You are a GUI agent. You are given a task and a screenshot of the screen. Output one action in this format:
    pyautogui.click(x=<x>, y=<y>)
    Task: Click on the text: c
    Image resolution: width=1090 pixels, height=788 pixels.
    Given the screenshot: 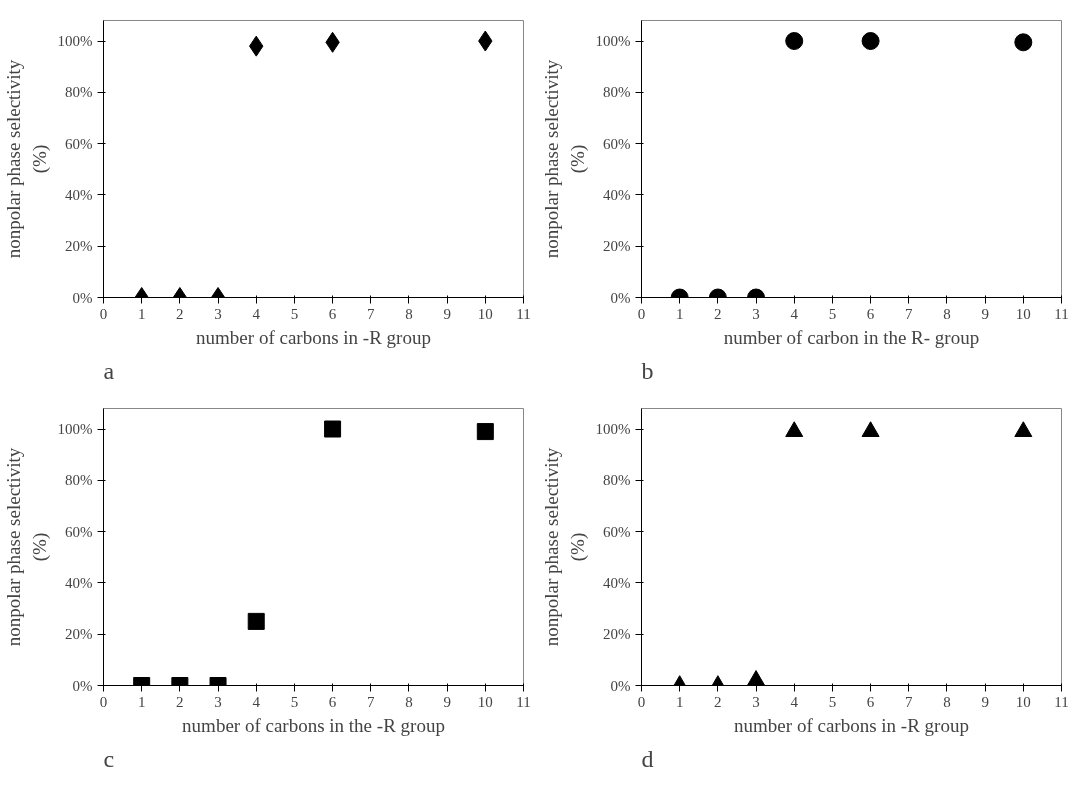 What is the action you would take?
    pyautogui.click(x=109, y=758)
    